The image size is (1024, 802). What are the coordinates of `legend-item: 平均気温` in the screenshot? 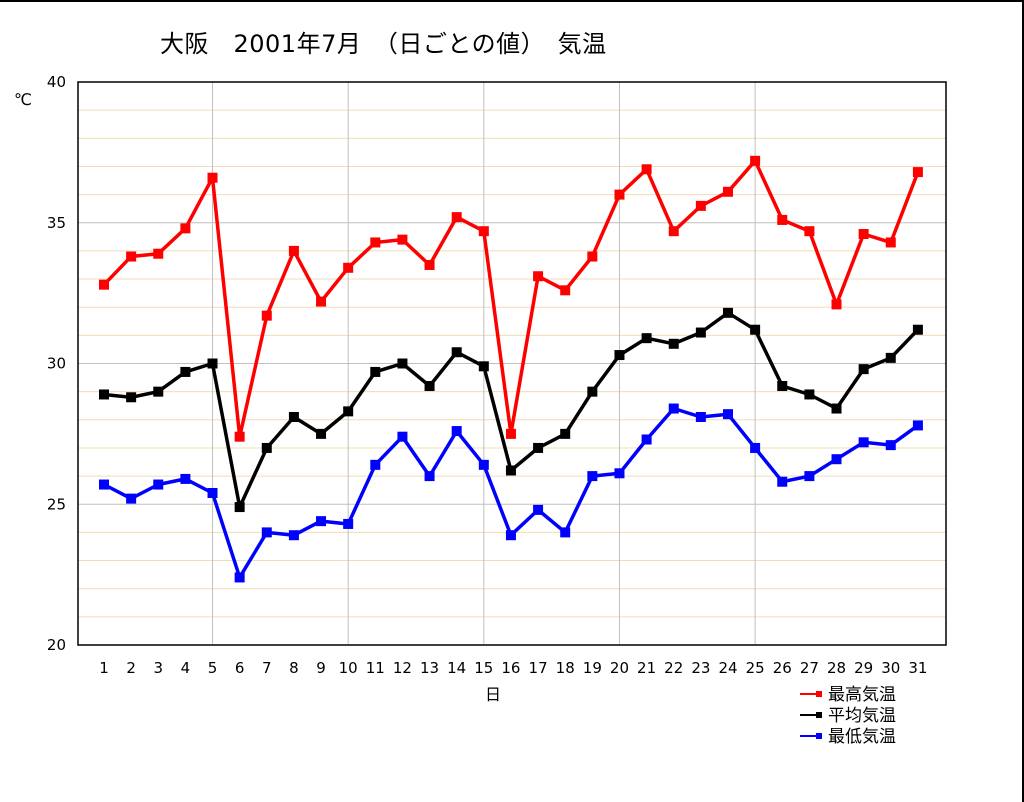 It's located at (848, 716).